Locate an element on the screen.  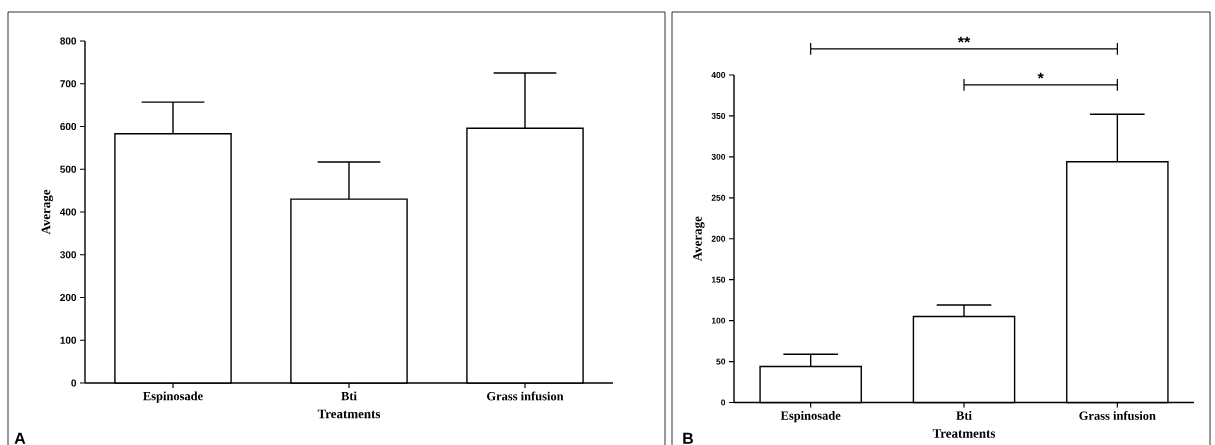
annotation: * is located at coordinates (1040, 75).